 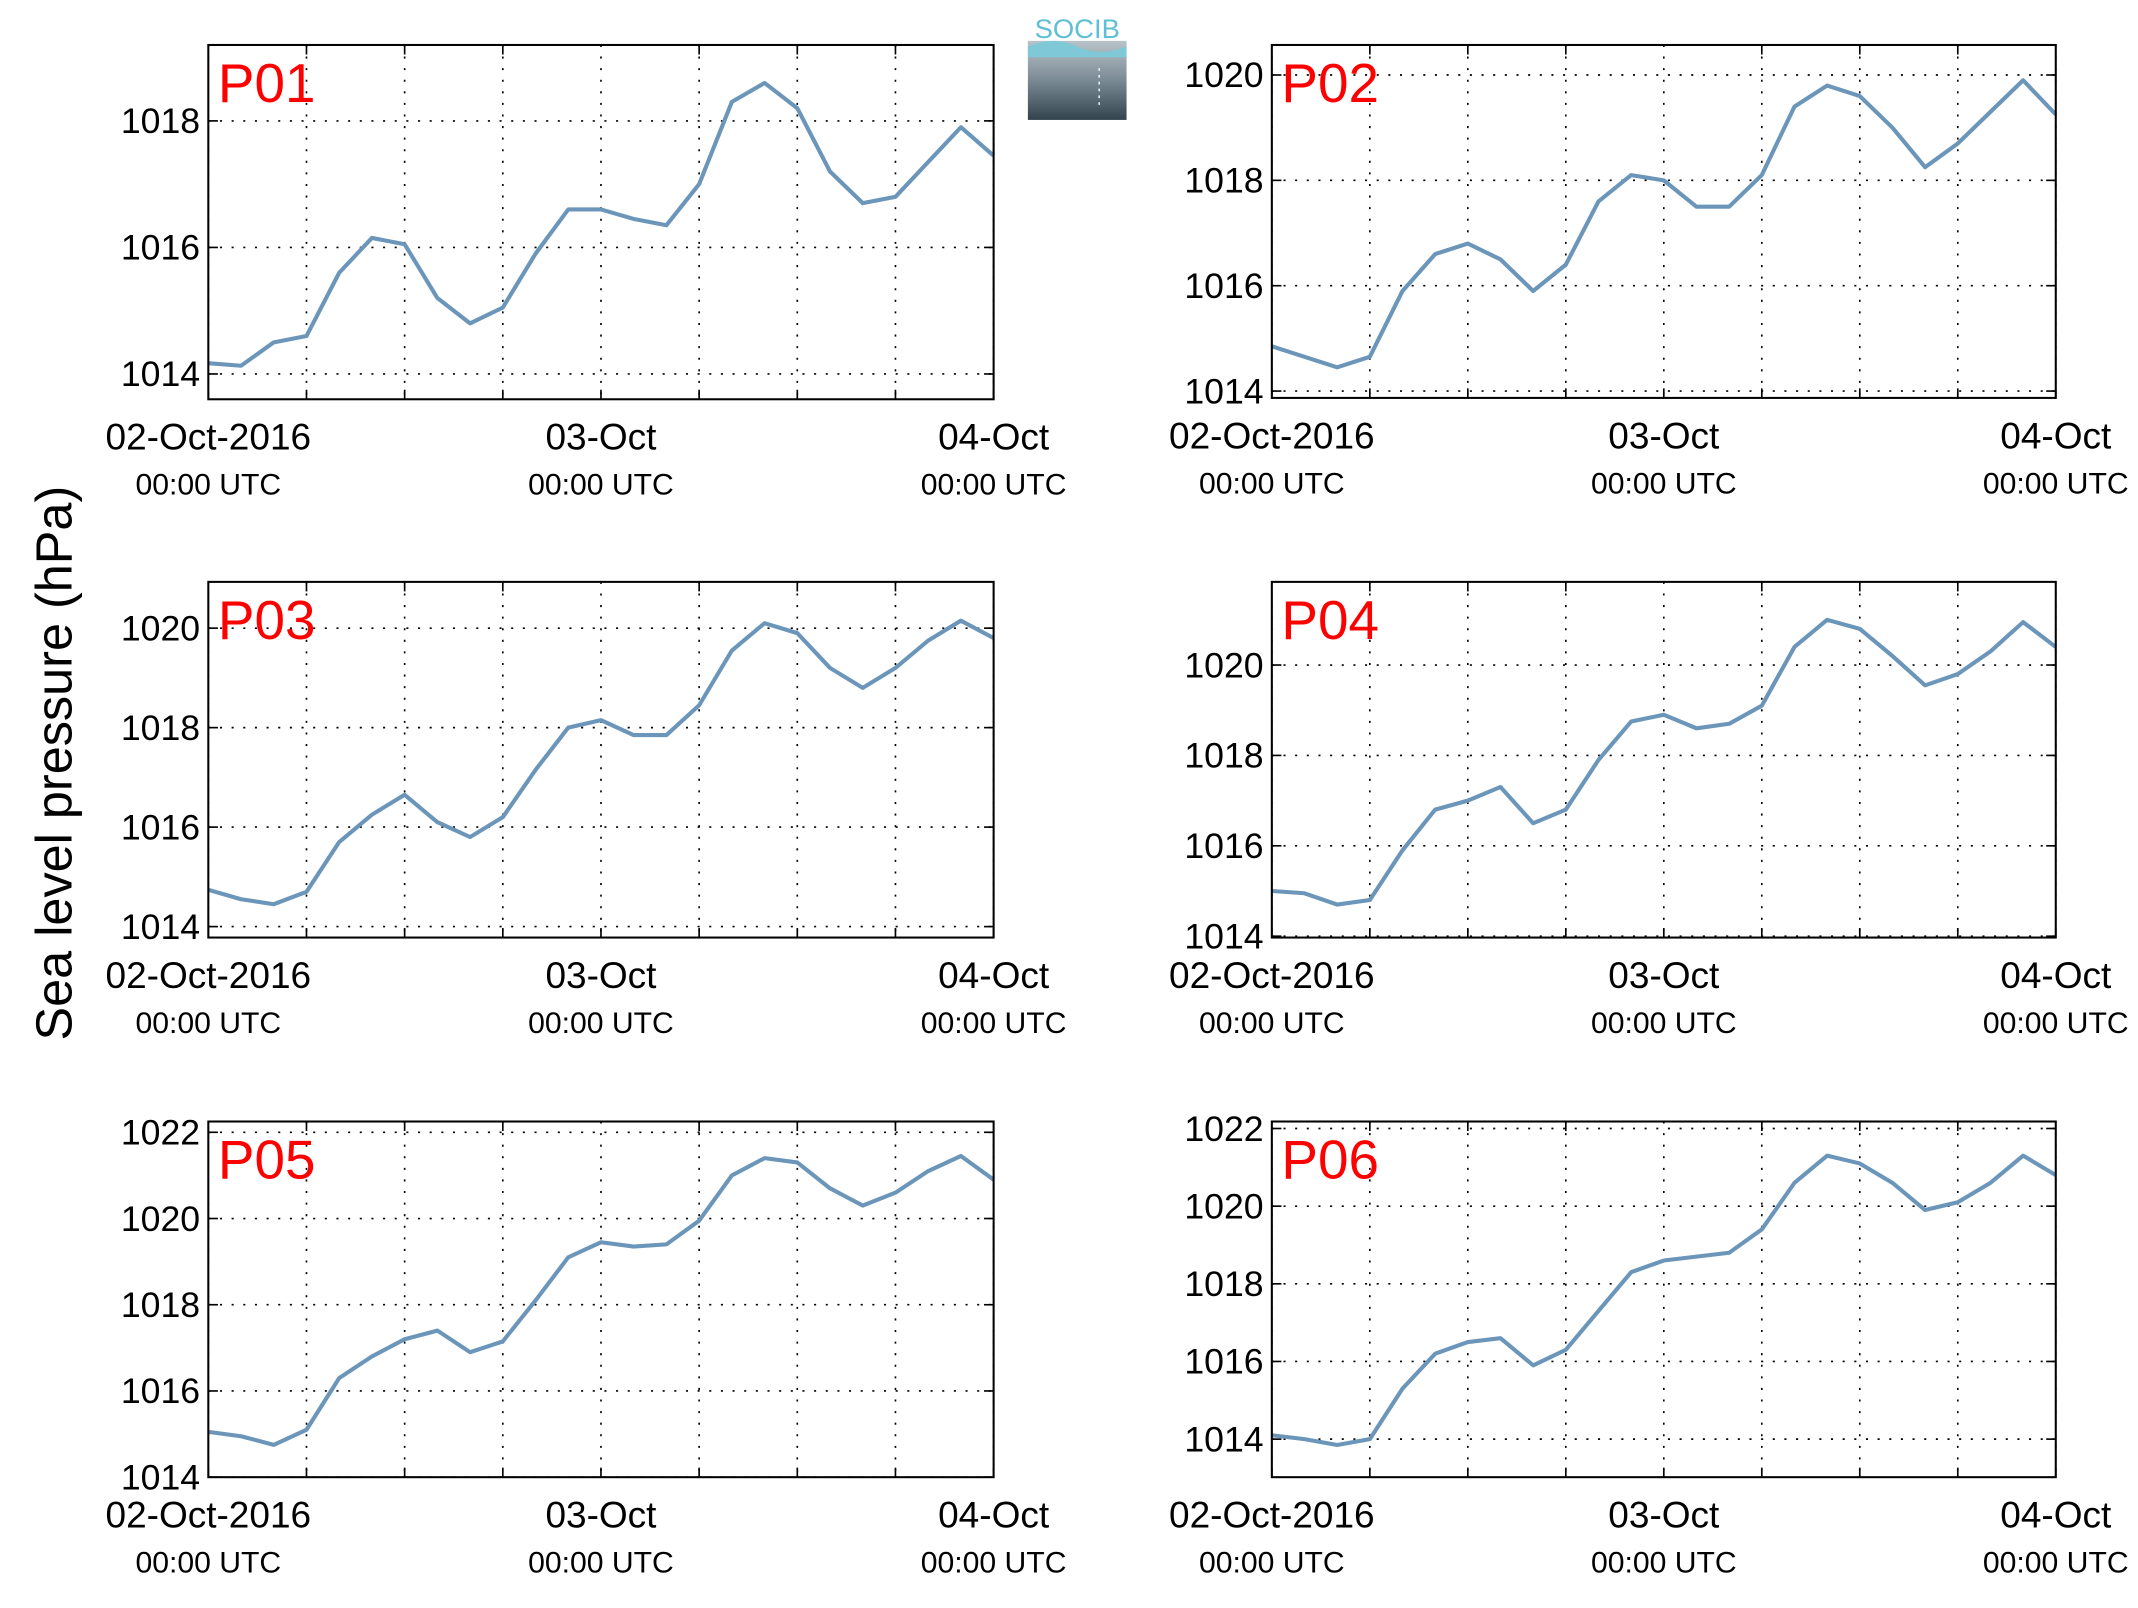 I want to click on logo: SOCIB, so click(x=1077, y=66).